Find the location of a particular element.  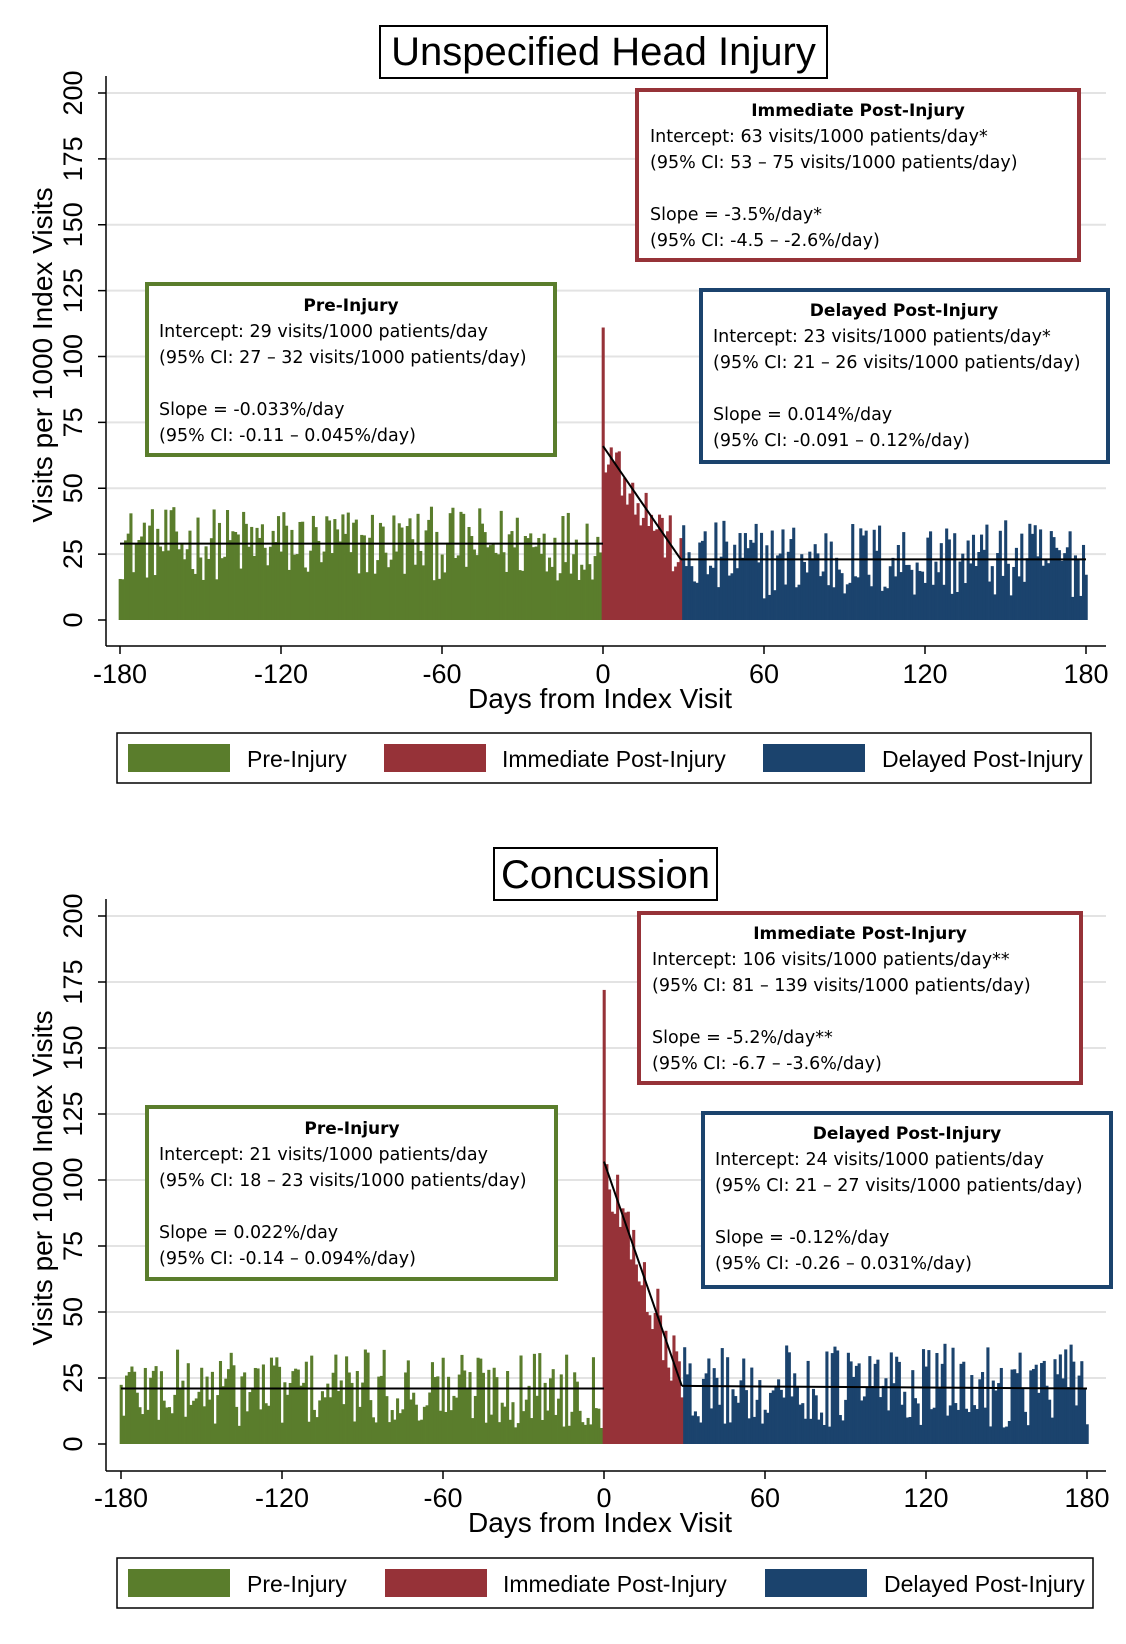

y-tick-label: 75 is located at coordinates (73, 422).